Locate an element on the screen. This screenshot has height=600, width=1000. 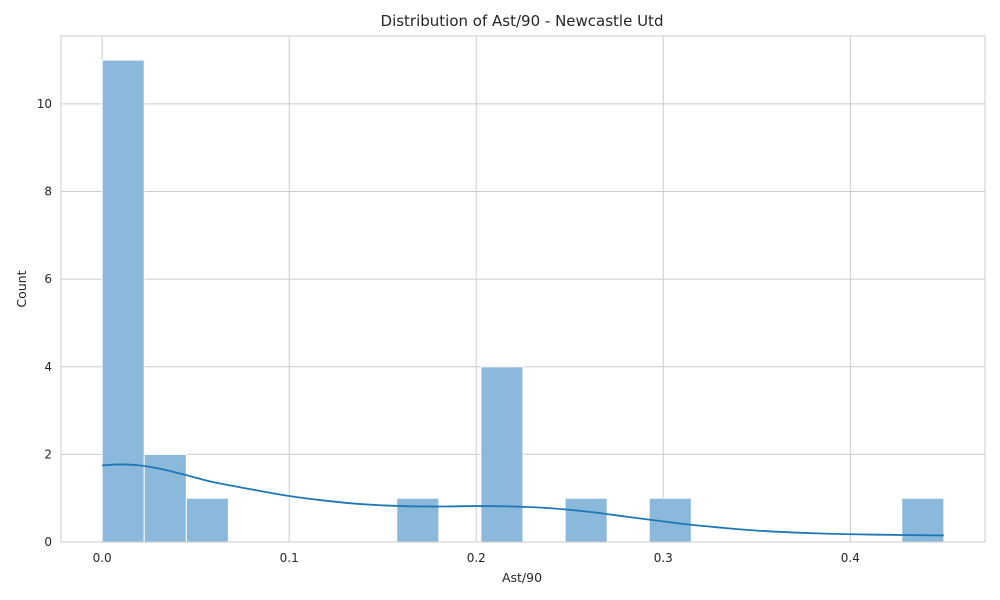
y-tick-label: 8 is located at coordinates (48, 192).